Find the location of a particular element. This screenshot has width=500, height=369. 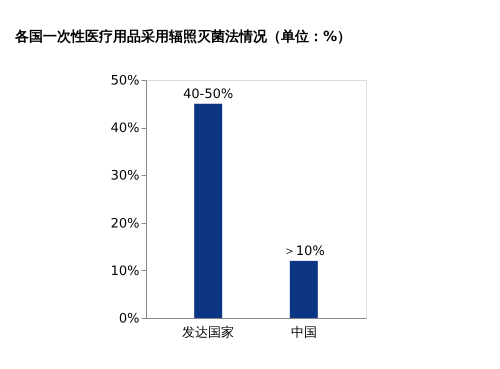

x-tick-label: 中国 is located at coordinates (303, 333).